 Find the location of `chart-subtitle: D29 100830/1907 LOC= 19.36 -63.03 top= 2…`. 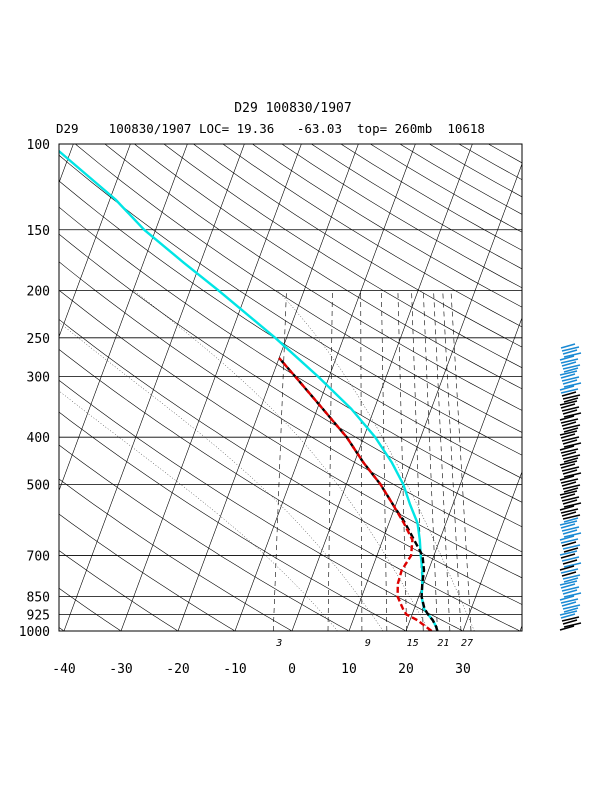

chart-subtitle: D29 100830/1907 LOC= 19.36 -63.03 top= 2… is located at coordinates (270, 128).